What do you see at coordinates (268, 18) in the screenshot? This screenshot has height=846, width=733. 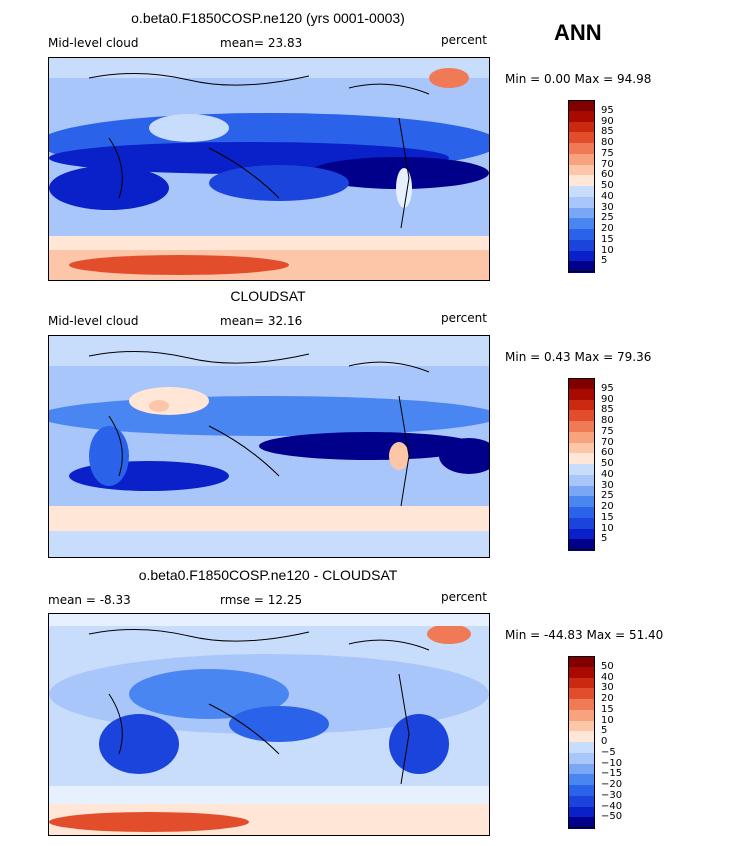 I see `panel-1-title: o.beta0.F1850COSP.ne120 (yrs 0001-0003)` at bounding box center [268, 18].